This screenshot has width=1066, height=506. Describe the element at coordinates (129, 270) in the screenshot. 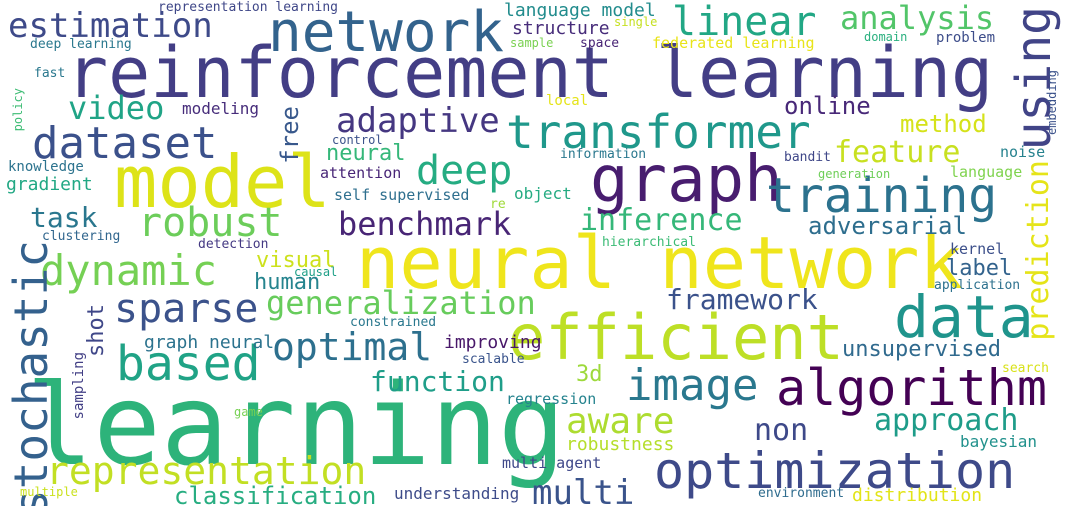

I see `word-dynamic: dynamic` at that location.